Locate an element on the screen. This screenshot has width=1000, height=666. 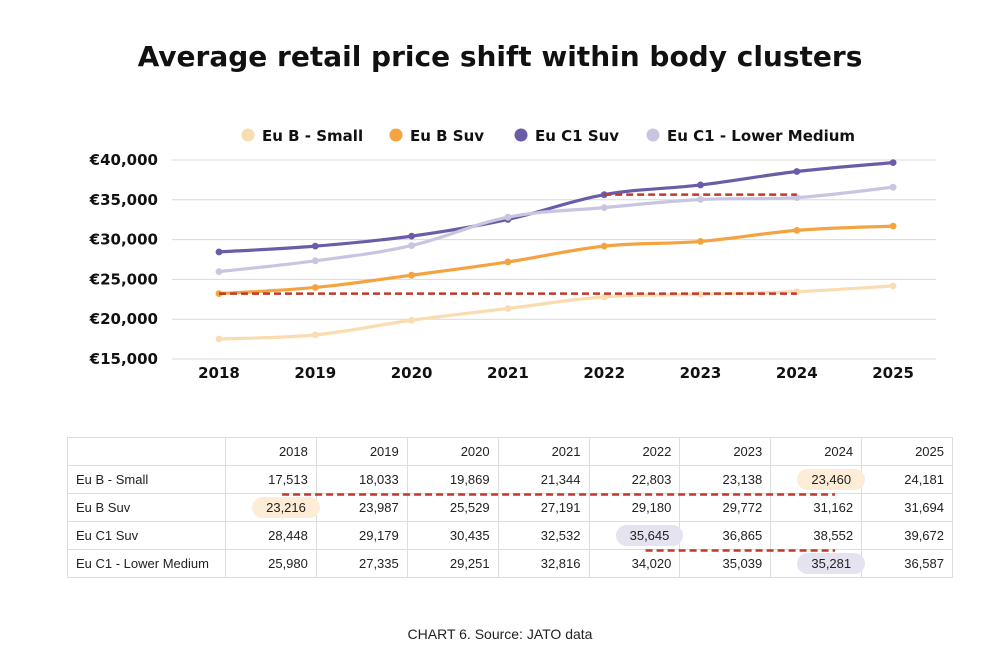
highlighted-value: 35,281 is located at coordinates (831, 563).